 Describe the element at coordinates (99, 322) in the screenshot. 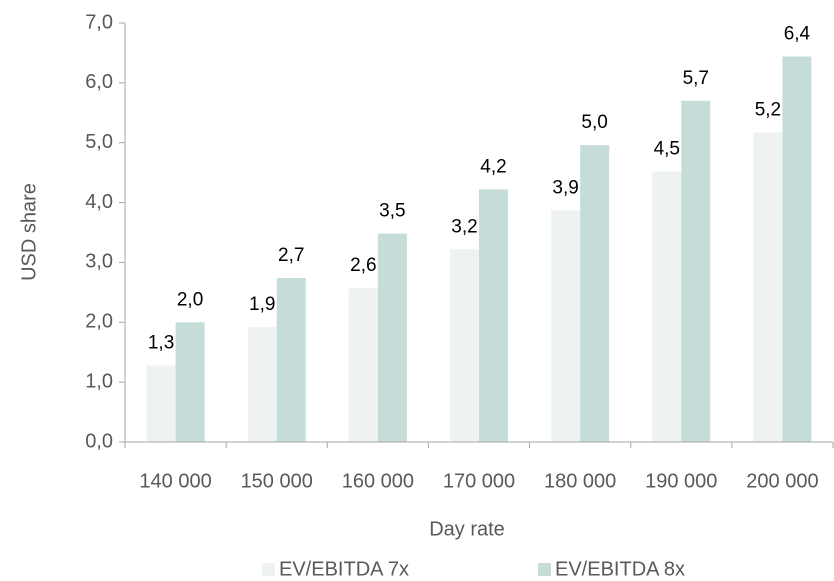

I see `y-tick-label: 2,0` at that location.